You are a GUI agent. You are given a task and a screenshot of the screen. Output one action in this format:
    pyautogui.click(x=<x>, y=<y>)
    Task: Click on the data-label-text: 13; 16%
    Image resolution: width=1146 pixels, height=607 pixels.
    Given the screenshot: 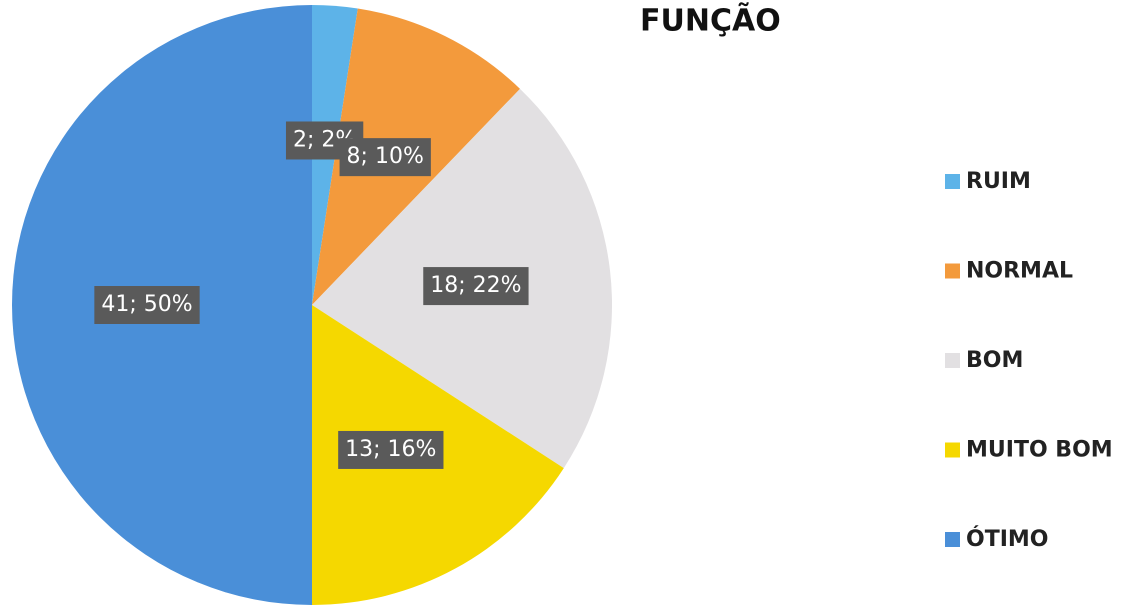 What is the action you would take?
    pyautogui.click(x=390, y=449)
    